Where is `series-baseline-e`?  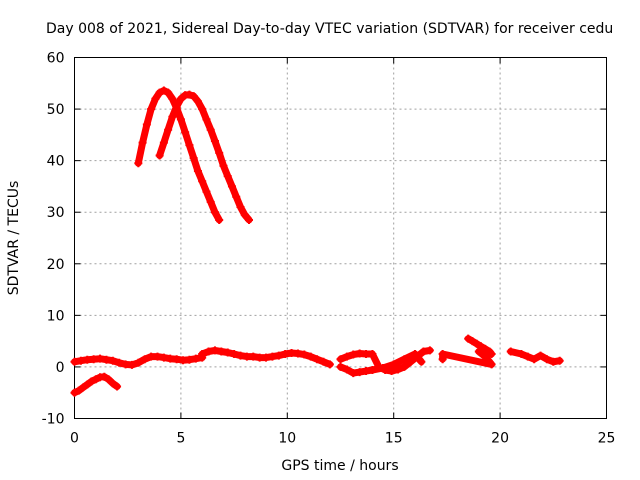
series-baseline-e is located at coordinates (467, 351).